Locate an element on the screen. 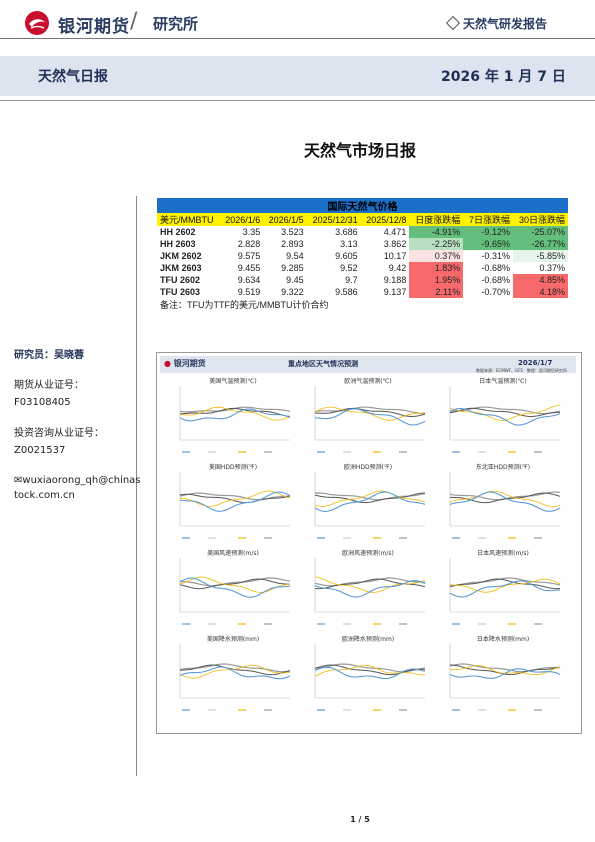  table-cell: 2.828 is located at coordinates (249, 244).